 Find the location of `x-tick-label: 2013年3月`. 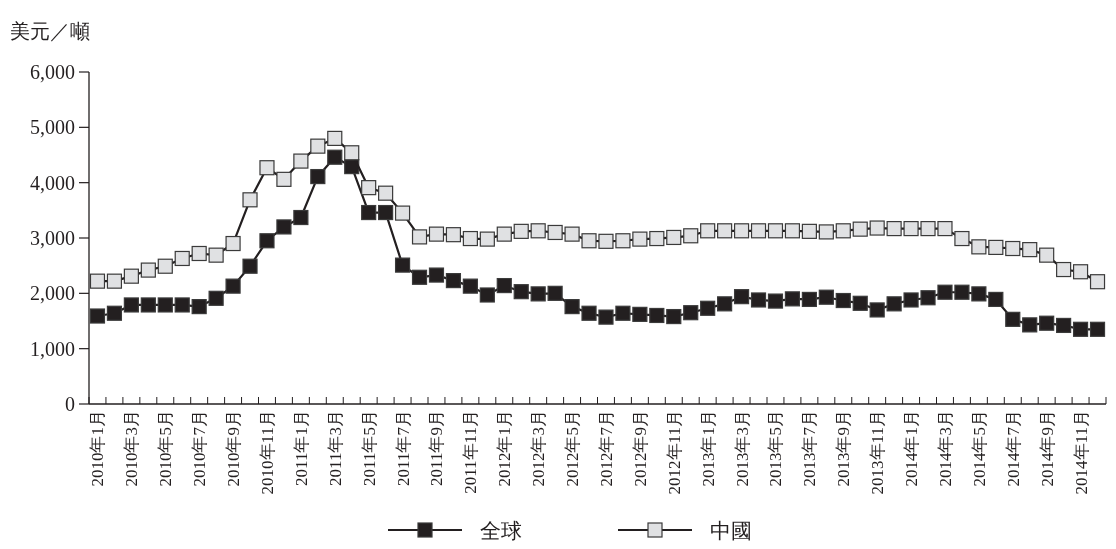

x-tick-label: 2013年3月 is located at coordinates (742, 448).